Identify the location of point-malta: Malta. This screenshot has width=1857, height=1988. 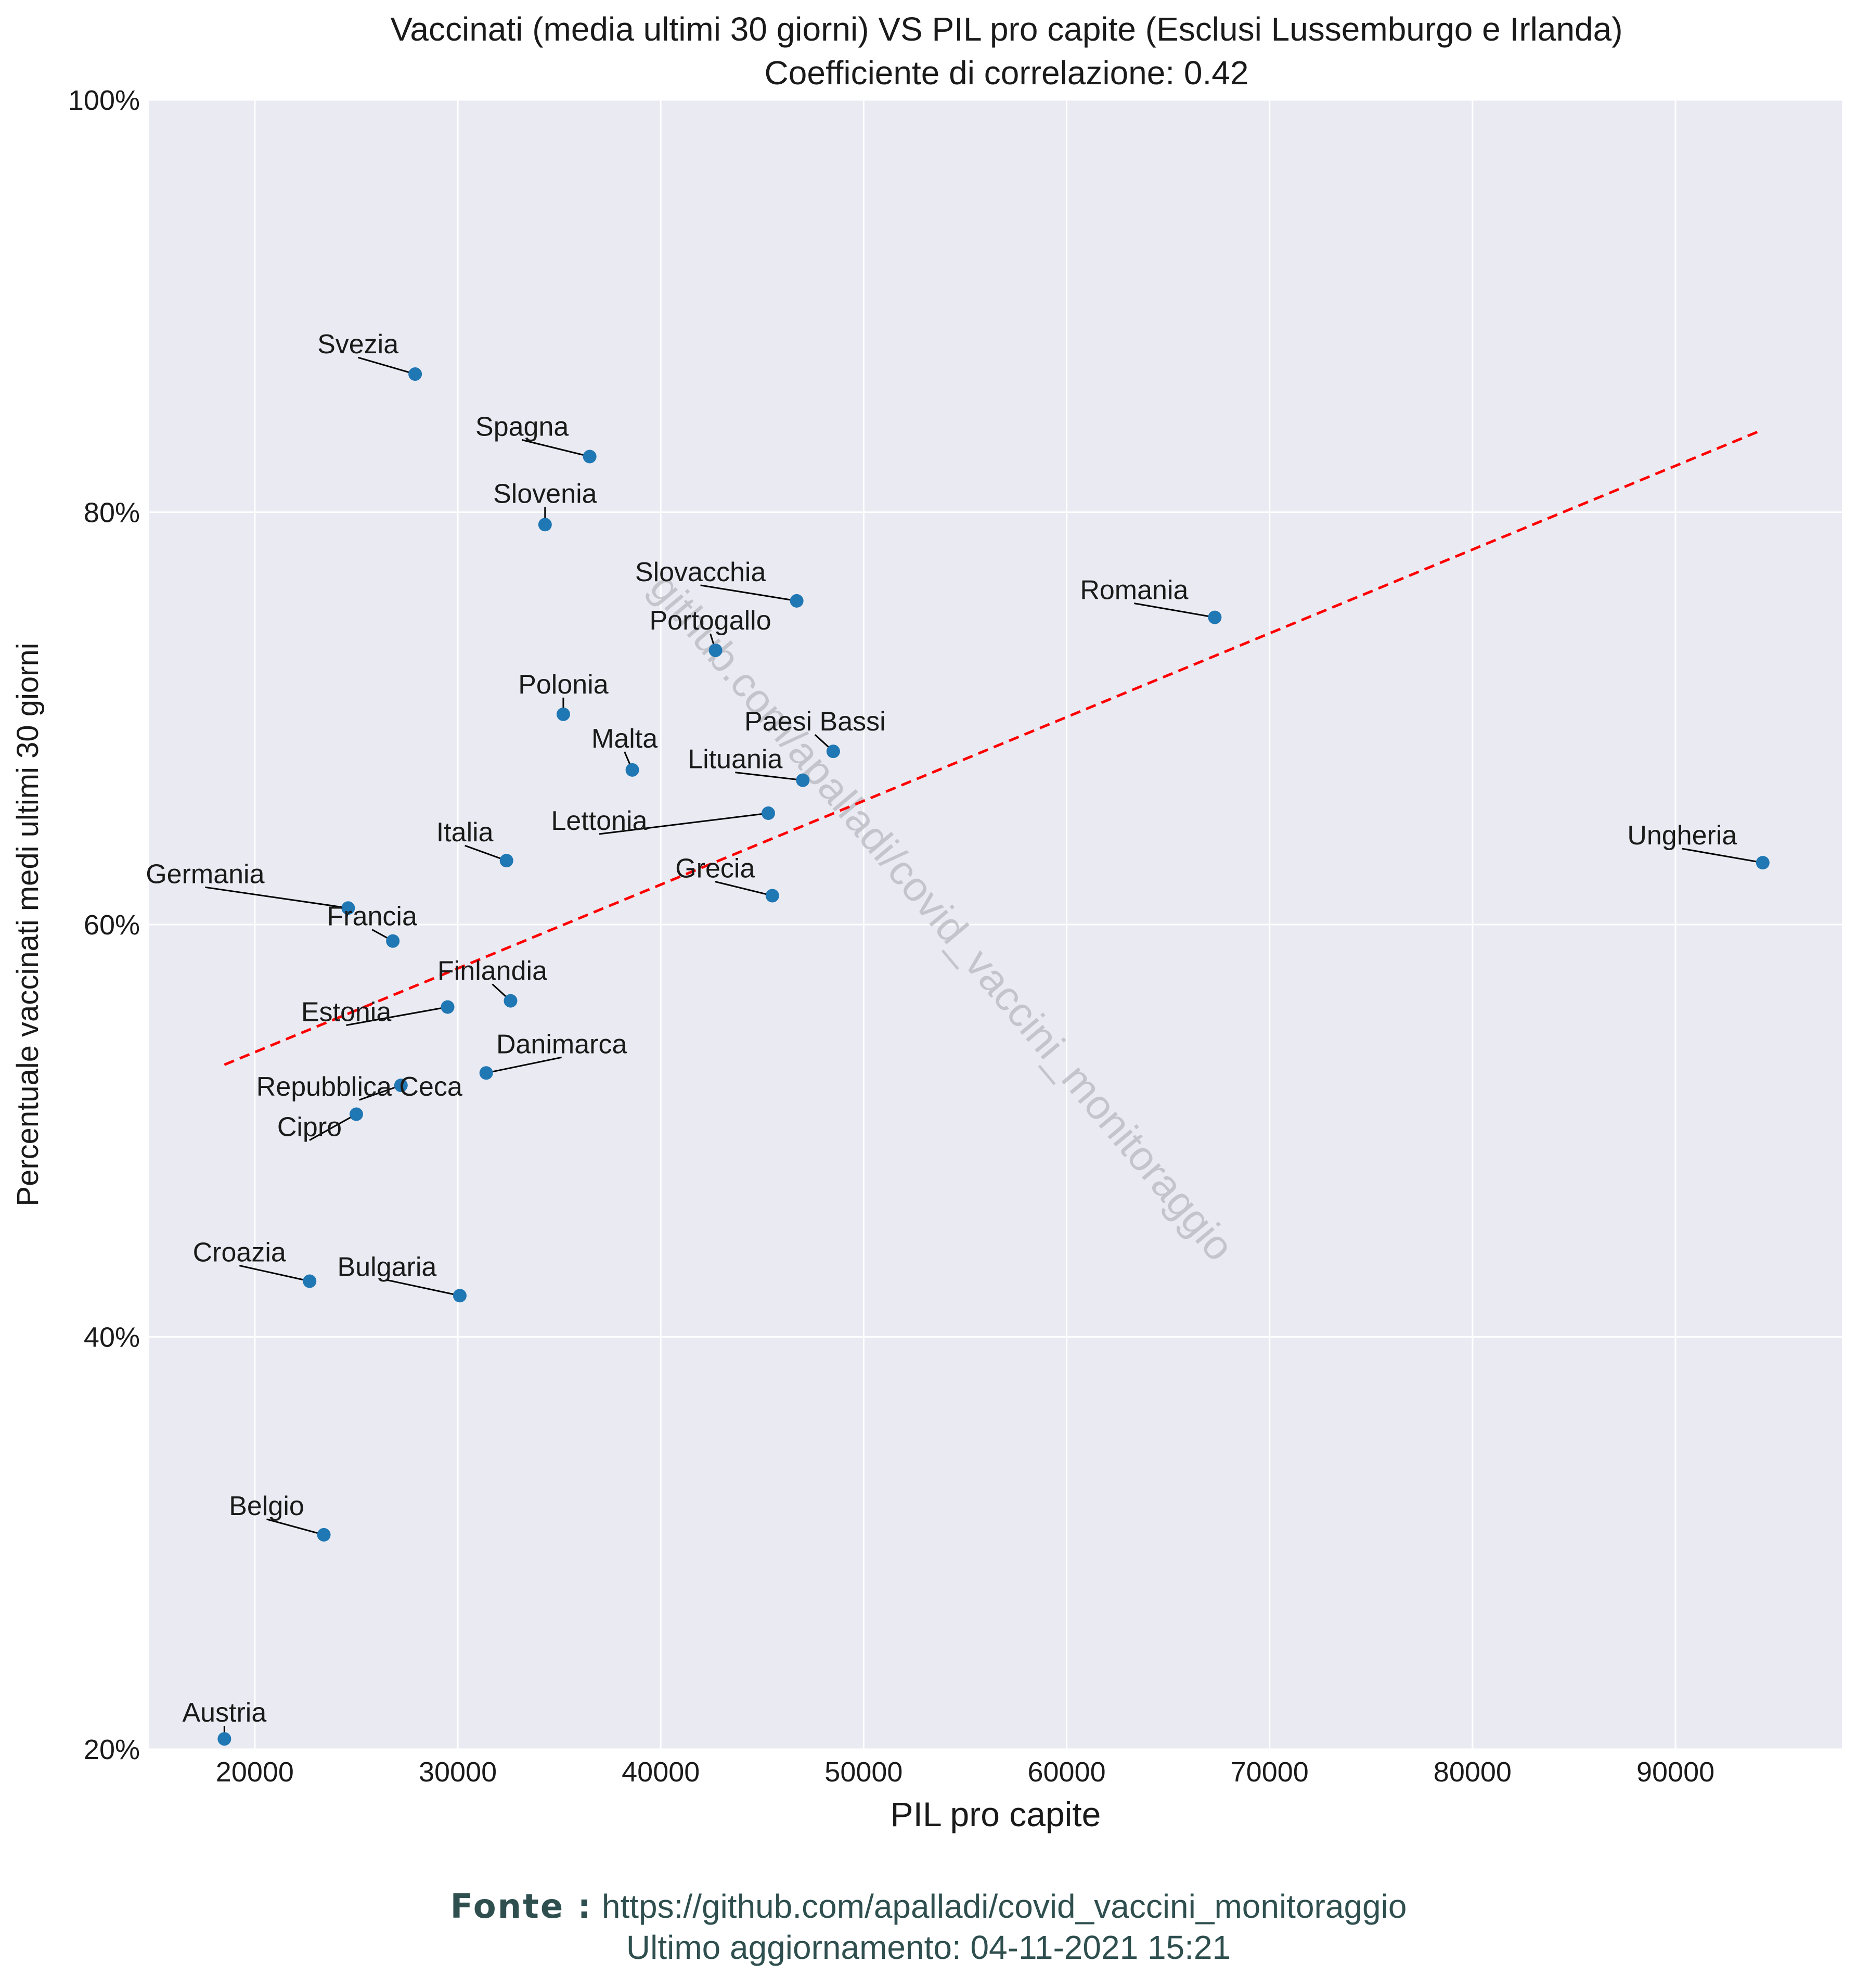
(624, 750).